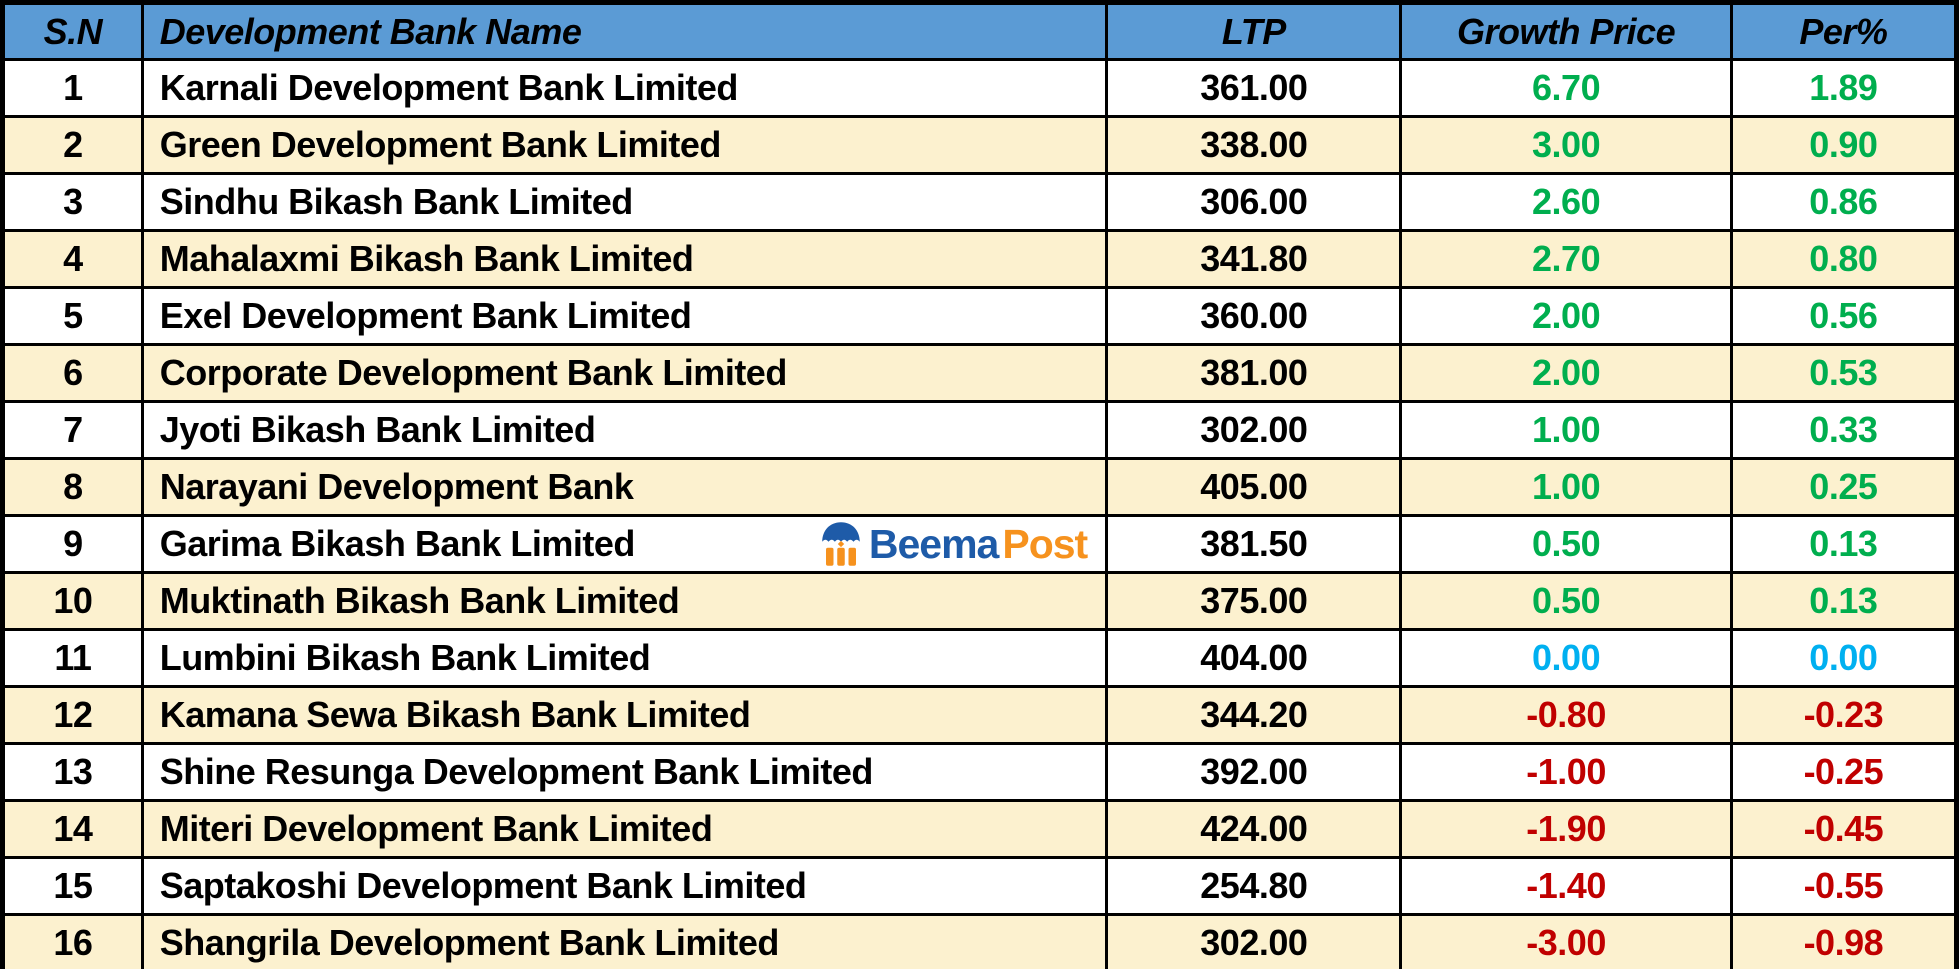  Describe the element at coordinates (624, 715) in the screenshot. I see `cell-bank-name: Kamana Sewa Bikash Bank Limited` at that location.